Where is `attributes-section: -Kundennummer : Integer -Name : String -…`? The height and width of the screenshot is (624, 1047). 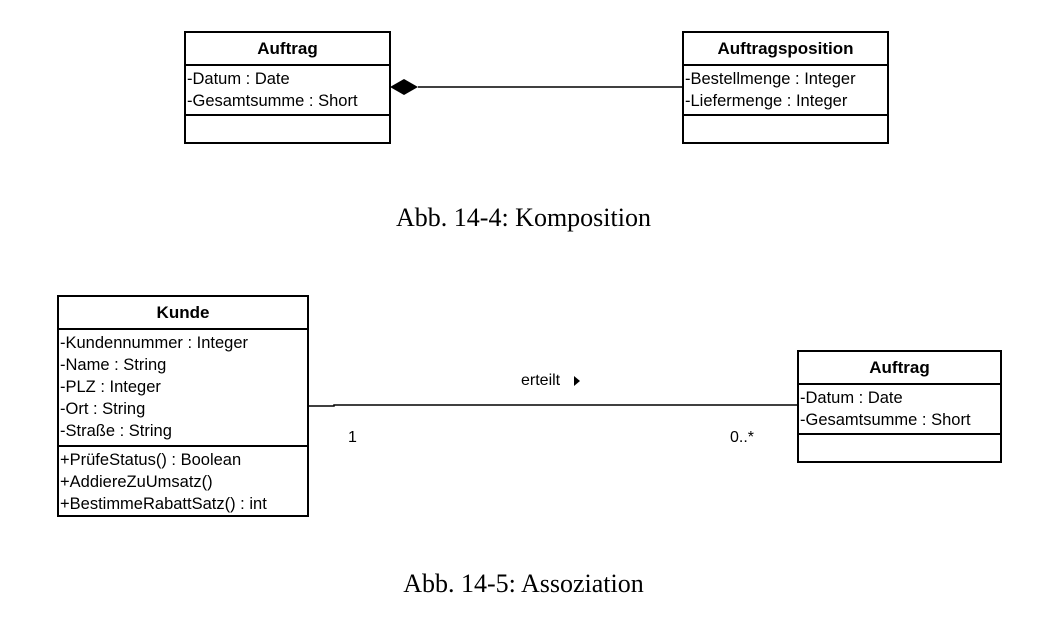
attributes-section: -Kundennummer : Integer -Name : String -… is located at coordinates (183, 388).